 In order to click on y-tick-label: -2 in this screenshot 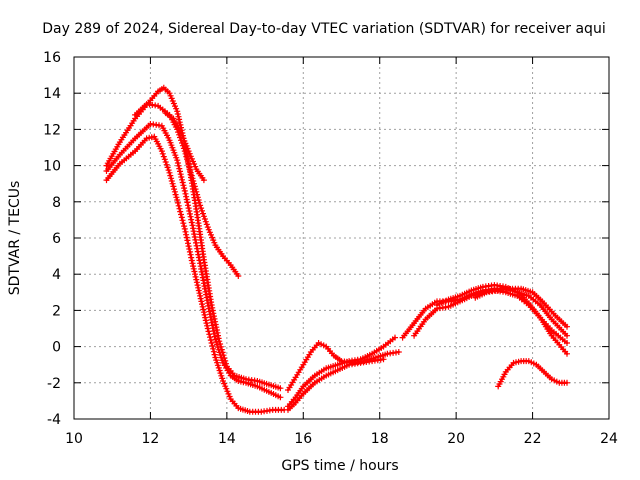, I will do `click(54, 384)`.